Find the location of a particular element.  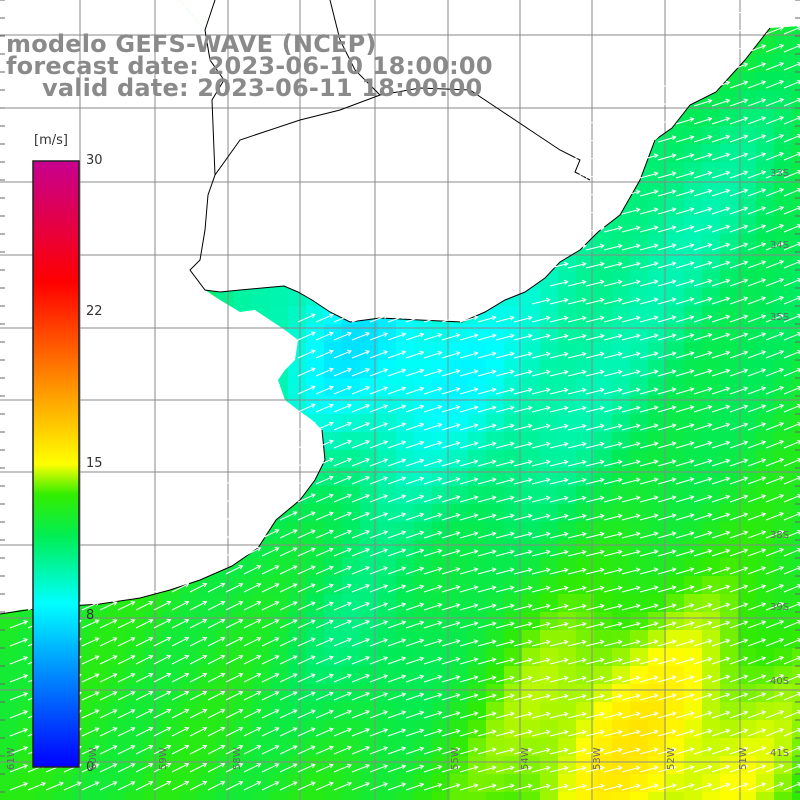

colorbar is located at coordinates (56, 464).